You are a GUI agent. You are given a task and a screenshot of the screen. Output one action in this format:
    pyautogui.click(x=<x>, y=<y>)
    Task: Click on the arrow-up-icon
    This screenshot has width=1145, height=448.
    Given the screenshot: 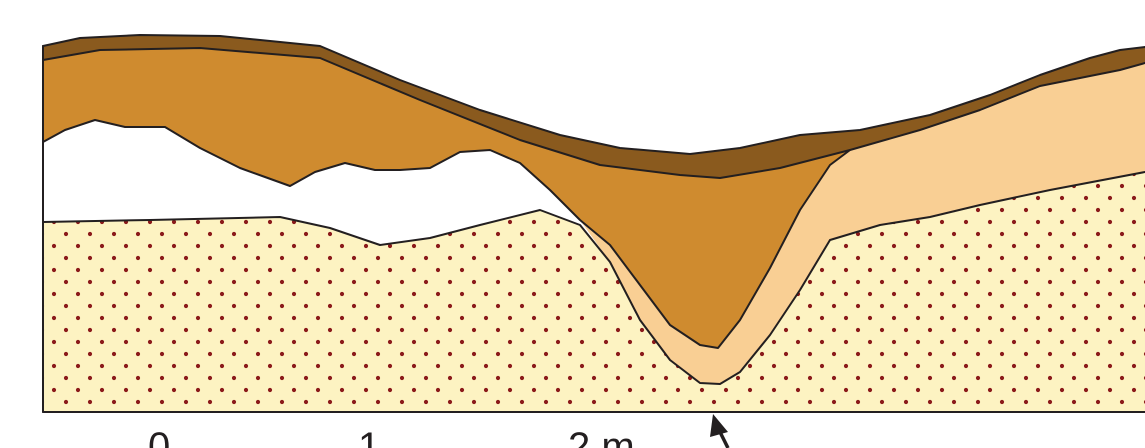 What is the action you would take?
    pyautogui.click(x=720, y=431)
    